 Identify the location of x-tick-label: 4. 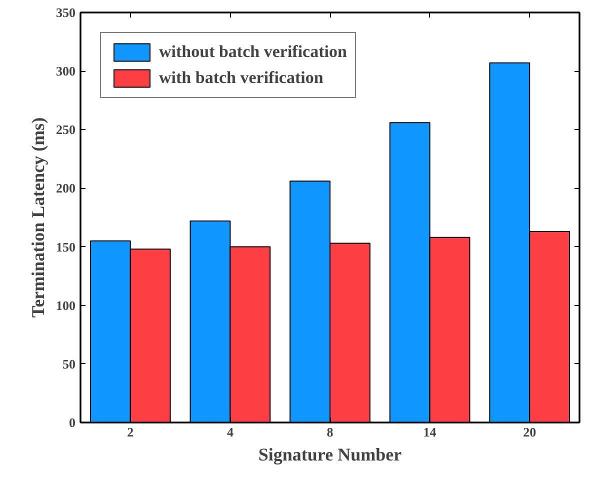
(230, 432).